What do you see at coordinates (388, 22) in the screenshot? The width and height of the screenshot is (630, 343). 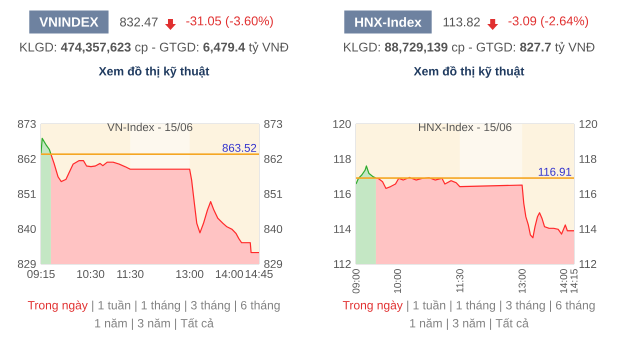 I see `text: HNX-Index` at bounding box center [388, 22].